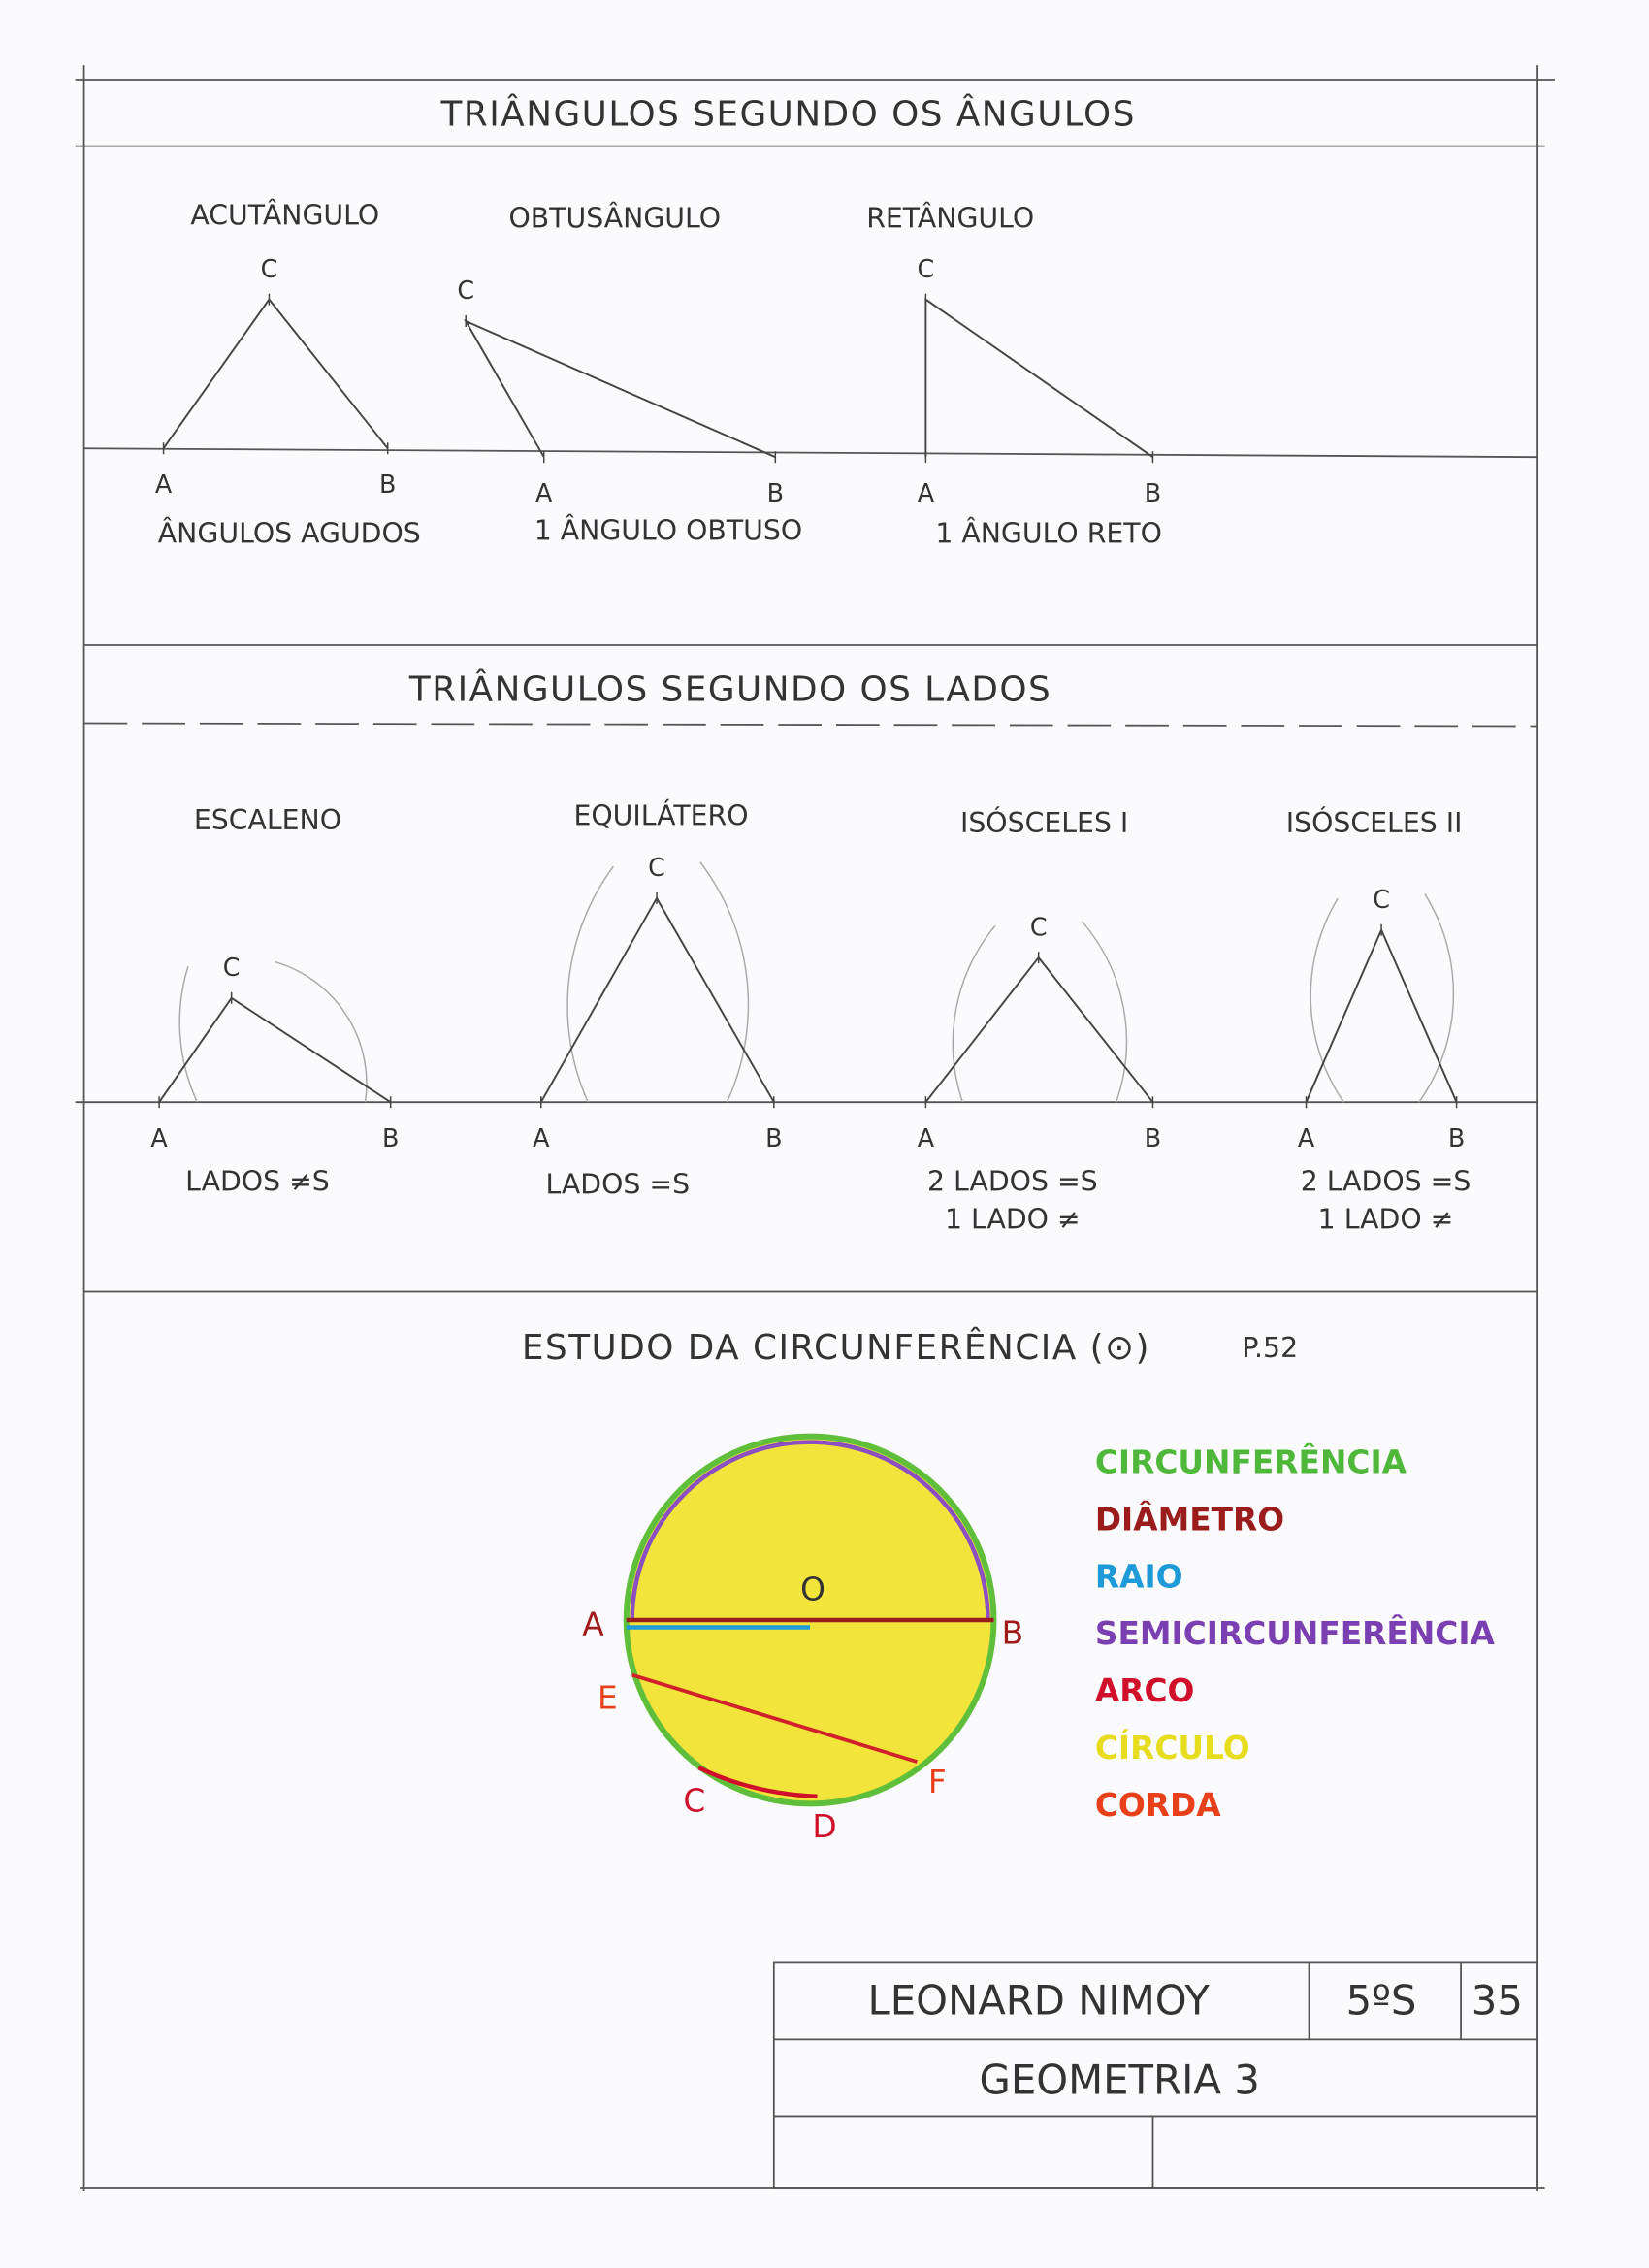 Image resolution: width=1649 pixels, height=2268 pixels. What do you see at coordinates (284, 215) in the screenshot?
I see `triangle-name: ACUTÂNGULO` at bounding box center [284, 215].